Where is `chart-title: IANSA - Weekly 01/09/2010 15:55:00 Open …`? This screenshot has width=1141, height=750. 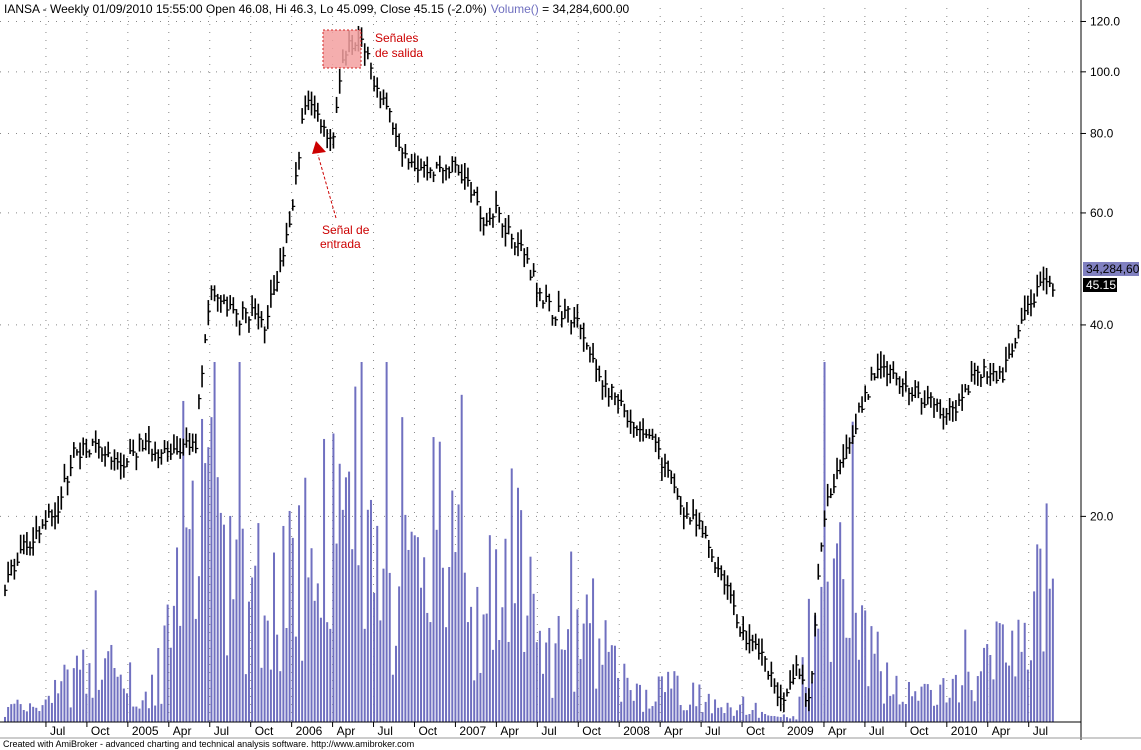 chart-title: IANSA - Weekly 01/09/2010 15:55:00 Open … is located at coordinates (317, 9).